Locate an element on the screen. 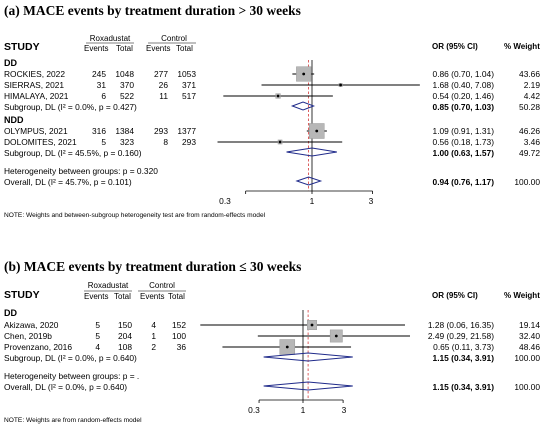  weight-text: 43.66 is located at coordinates (529, 74).